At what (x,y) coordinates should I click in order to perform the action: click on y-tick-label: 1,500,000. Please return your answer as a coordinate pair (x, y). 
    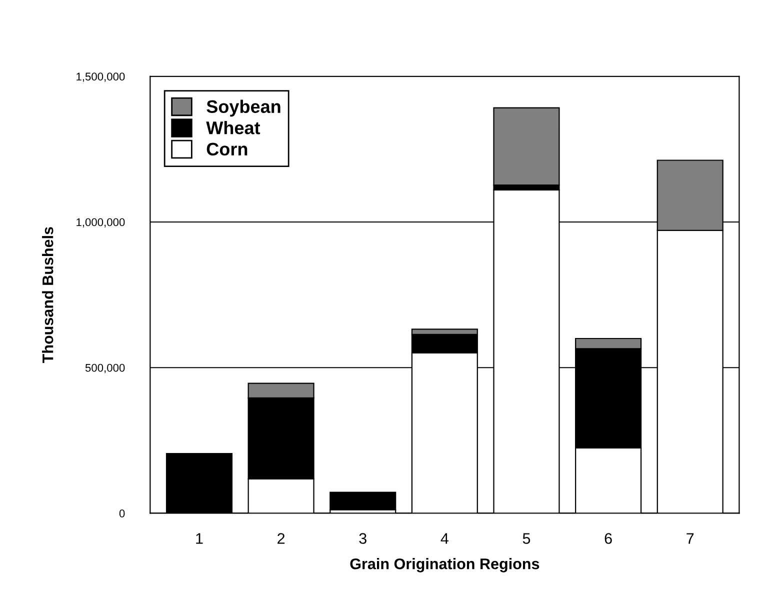
    Looking at the image, I should click on (100, 77).